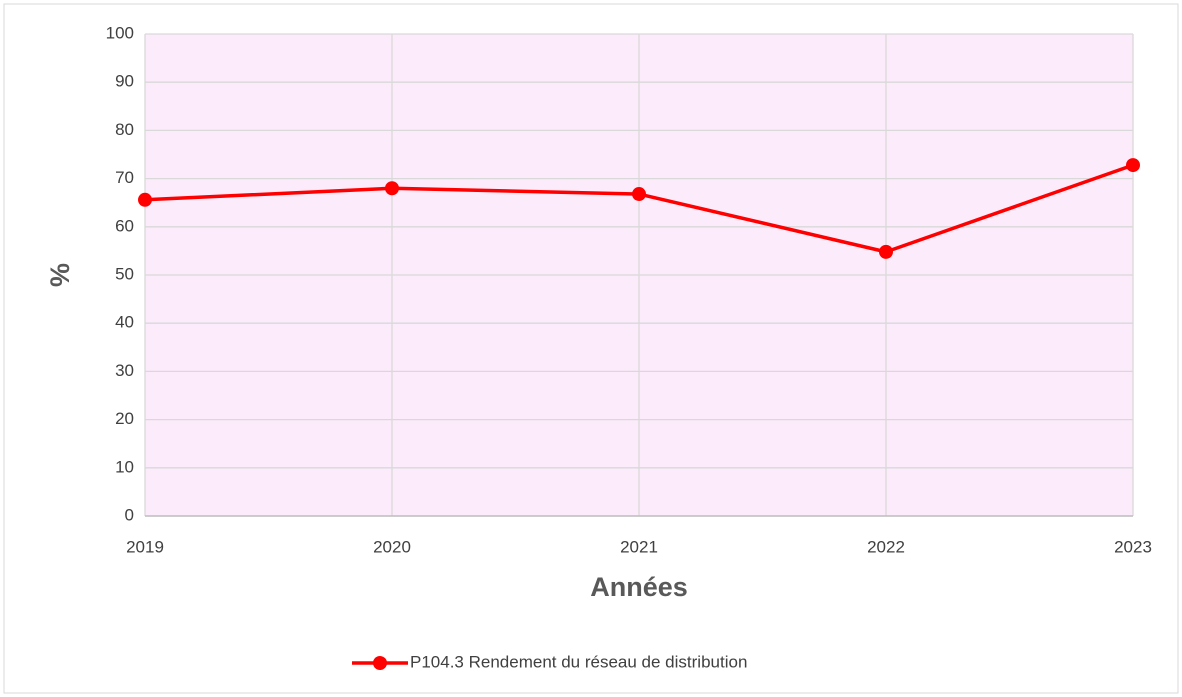 This screenshot has width=1182, height=697. I want to click on y-tick-label: 100, so click(120, 32).